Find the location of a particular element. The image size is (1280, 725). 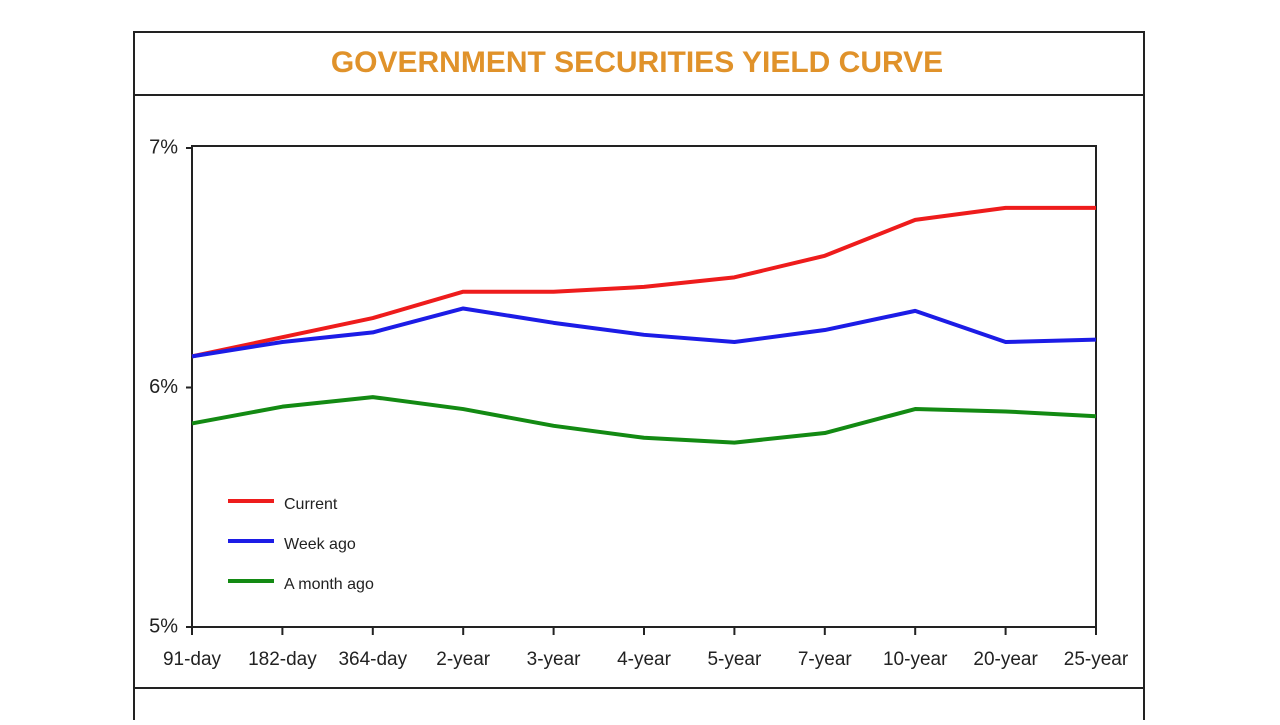

legend-label: A month ago is located at coordinates (329, 584).